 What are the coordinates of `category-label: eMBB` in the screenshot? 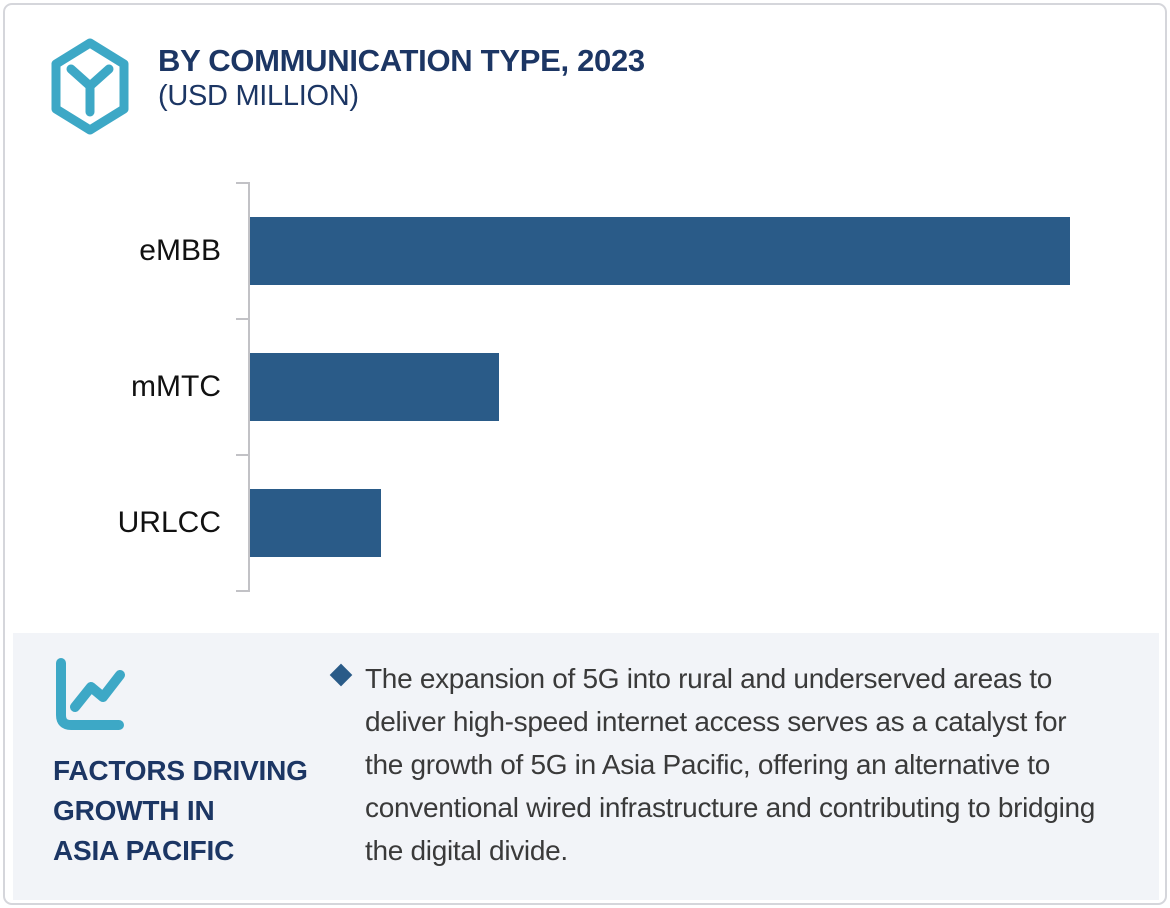 It's located at (180, 250).